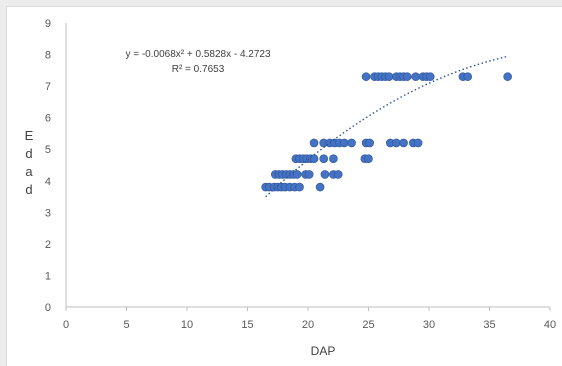 This screenshot has height=366, width=562. I want to click on x-tick-labels: 0 5 10 15 20 25 30 35 40, so click(309, 325).